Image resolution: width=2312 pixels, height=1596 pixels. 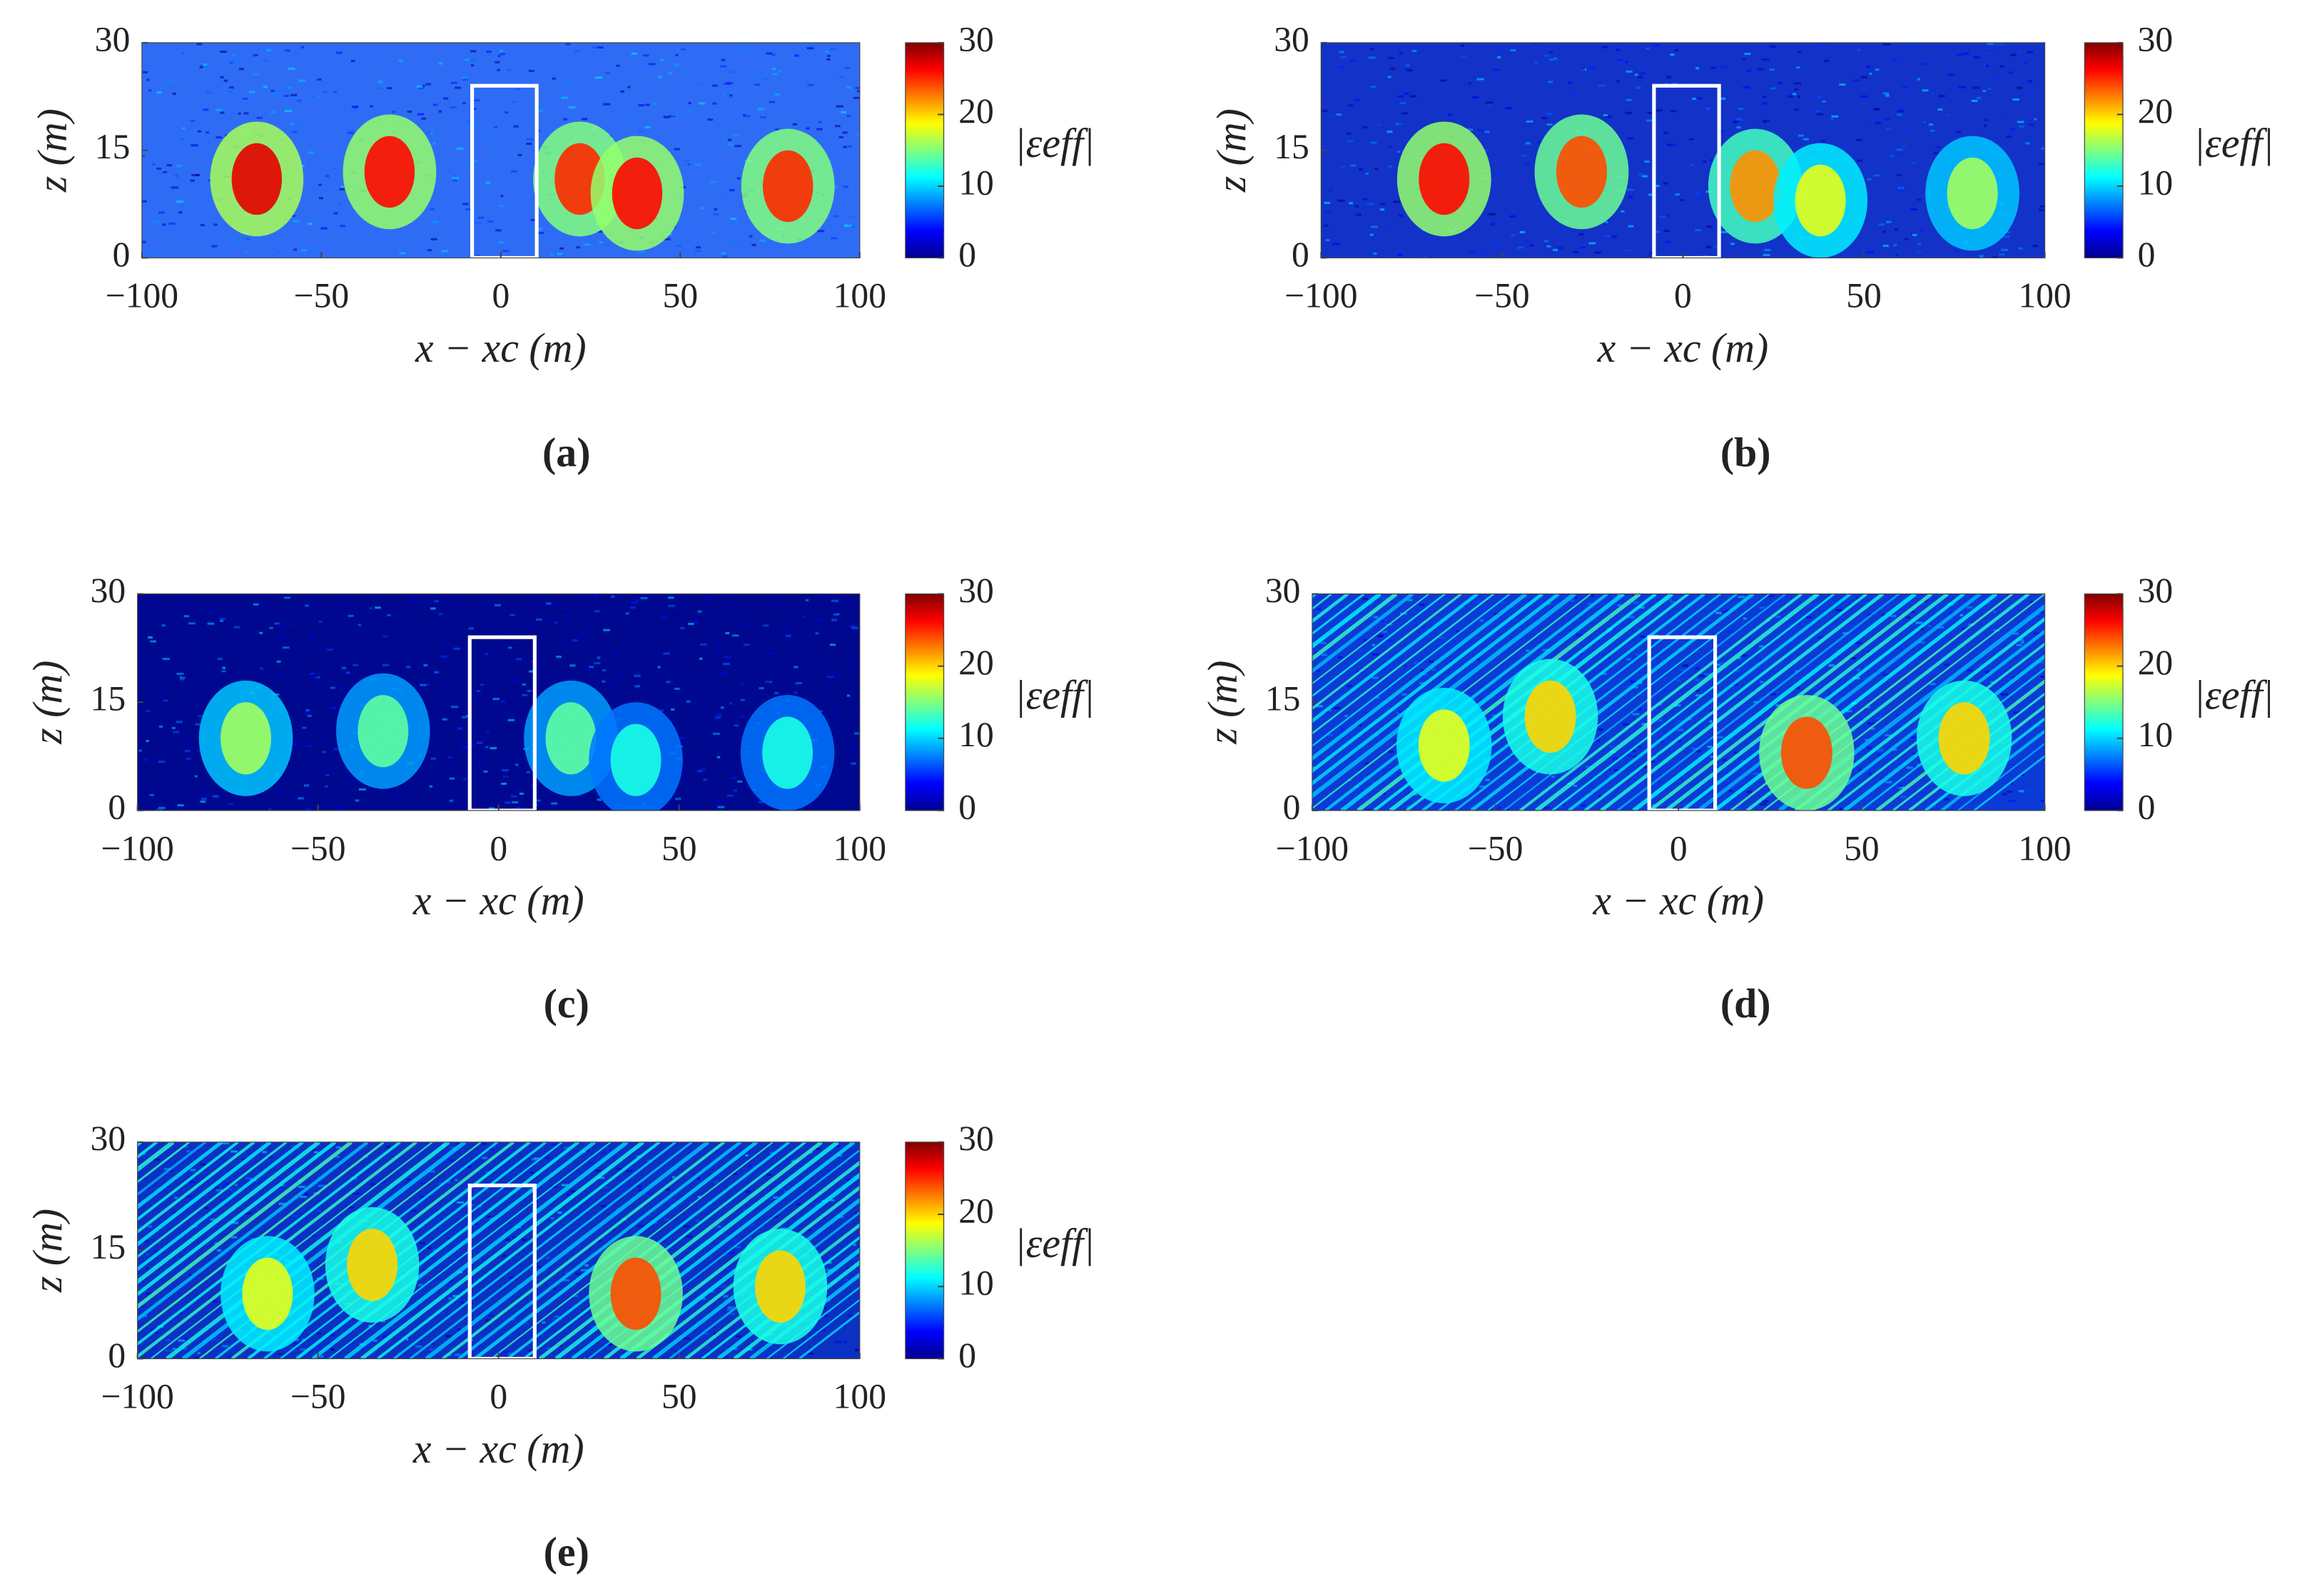 I want to click on x-tick-label: 50, so click(x=1862, y=848).